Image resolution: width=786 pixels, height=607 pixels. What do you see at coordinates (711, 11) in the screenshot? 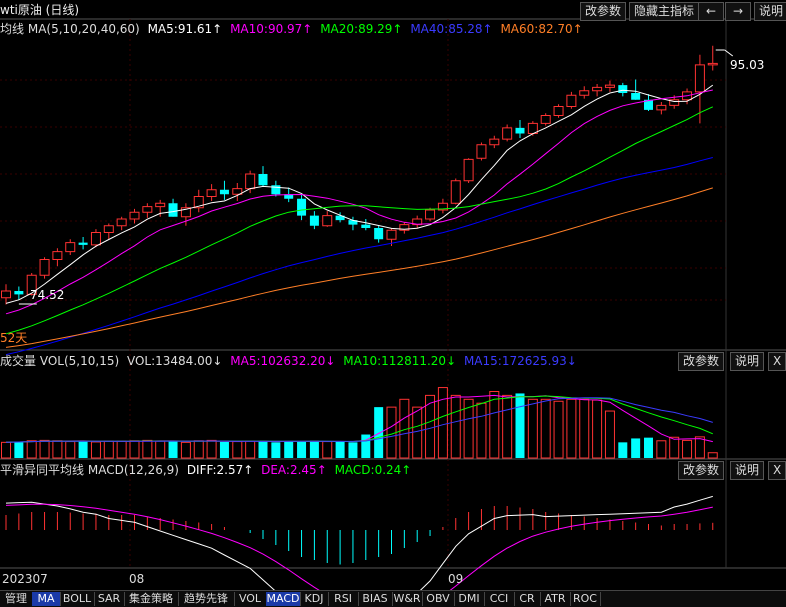
I see `arrow-left-icon: ←` at bounding box center [711, 11].